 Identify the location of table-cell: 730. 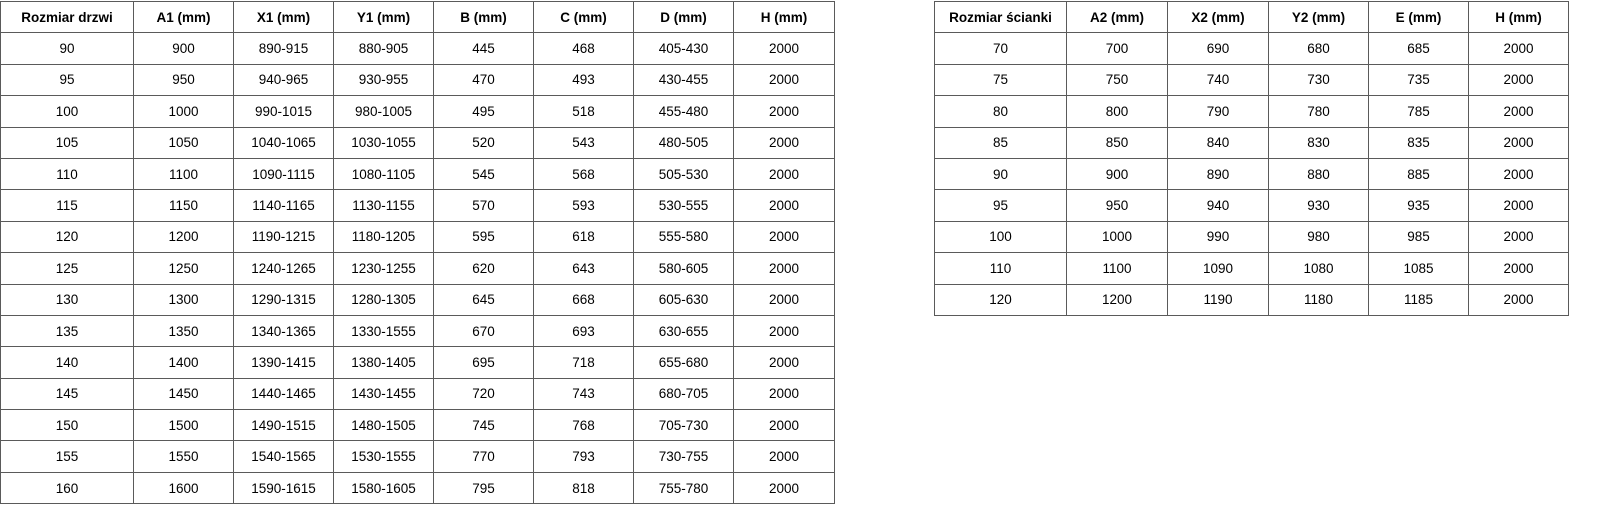
(1318, 80).